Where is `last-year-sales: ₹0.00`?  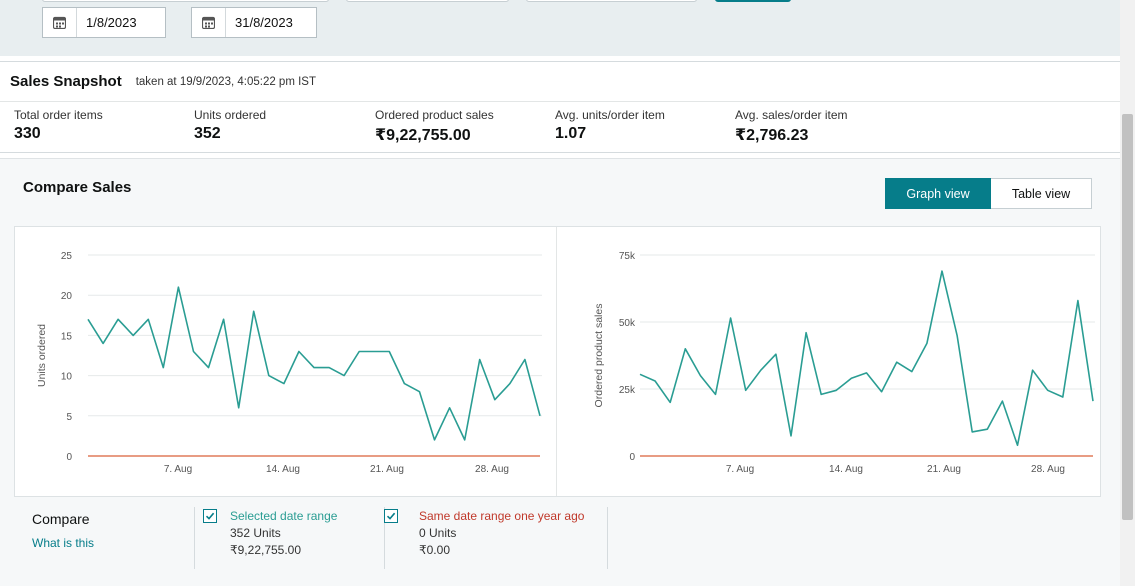 last-year-sales: ₹0.00 is located at coordinates (434, 550).